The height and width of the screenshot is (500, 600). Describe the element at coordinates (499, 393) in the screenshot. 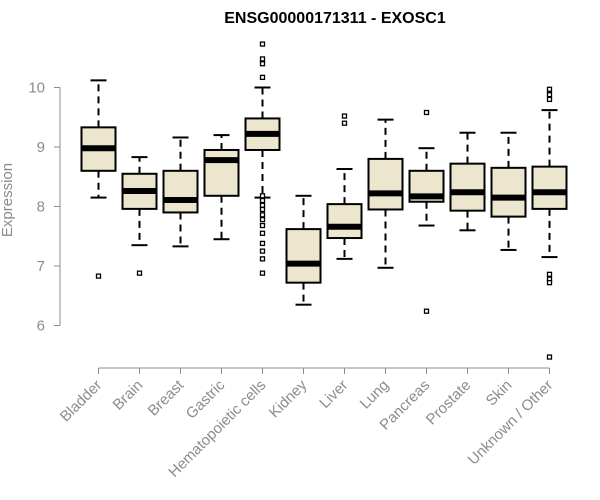

I see `x-tick-label: Skin` at that location.